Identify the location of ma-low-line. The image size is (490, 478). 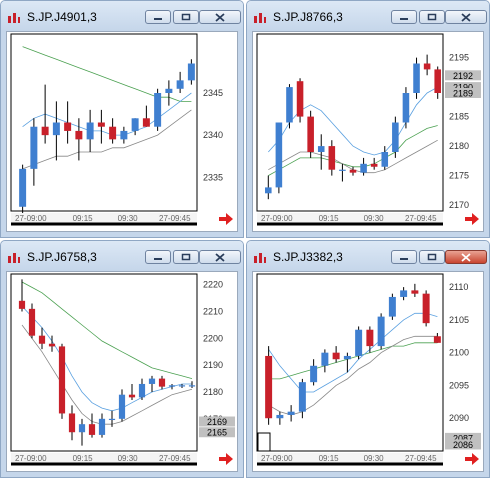
(107, 139).